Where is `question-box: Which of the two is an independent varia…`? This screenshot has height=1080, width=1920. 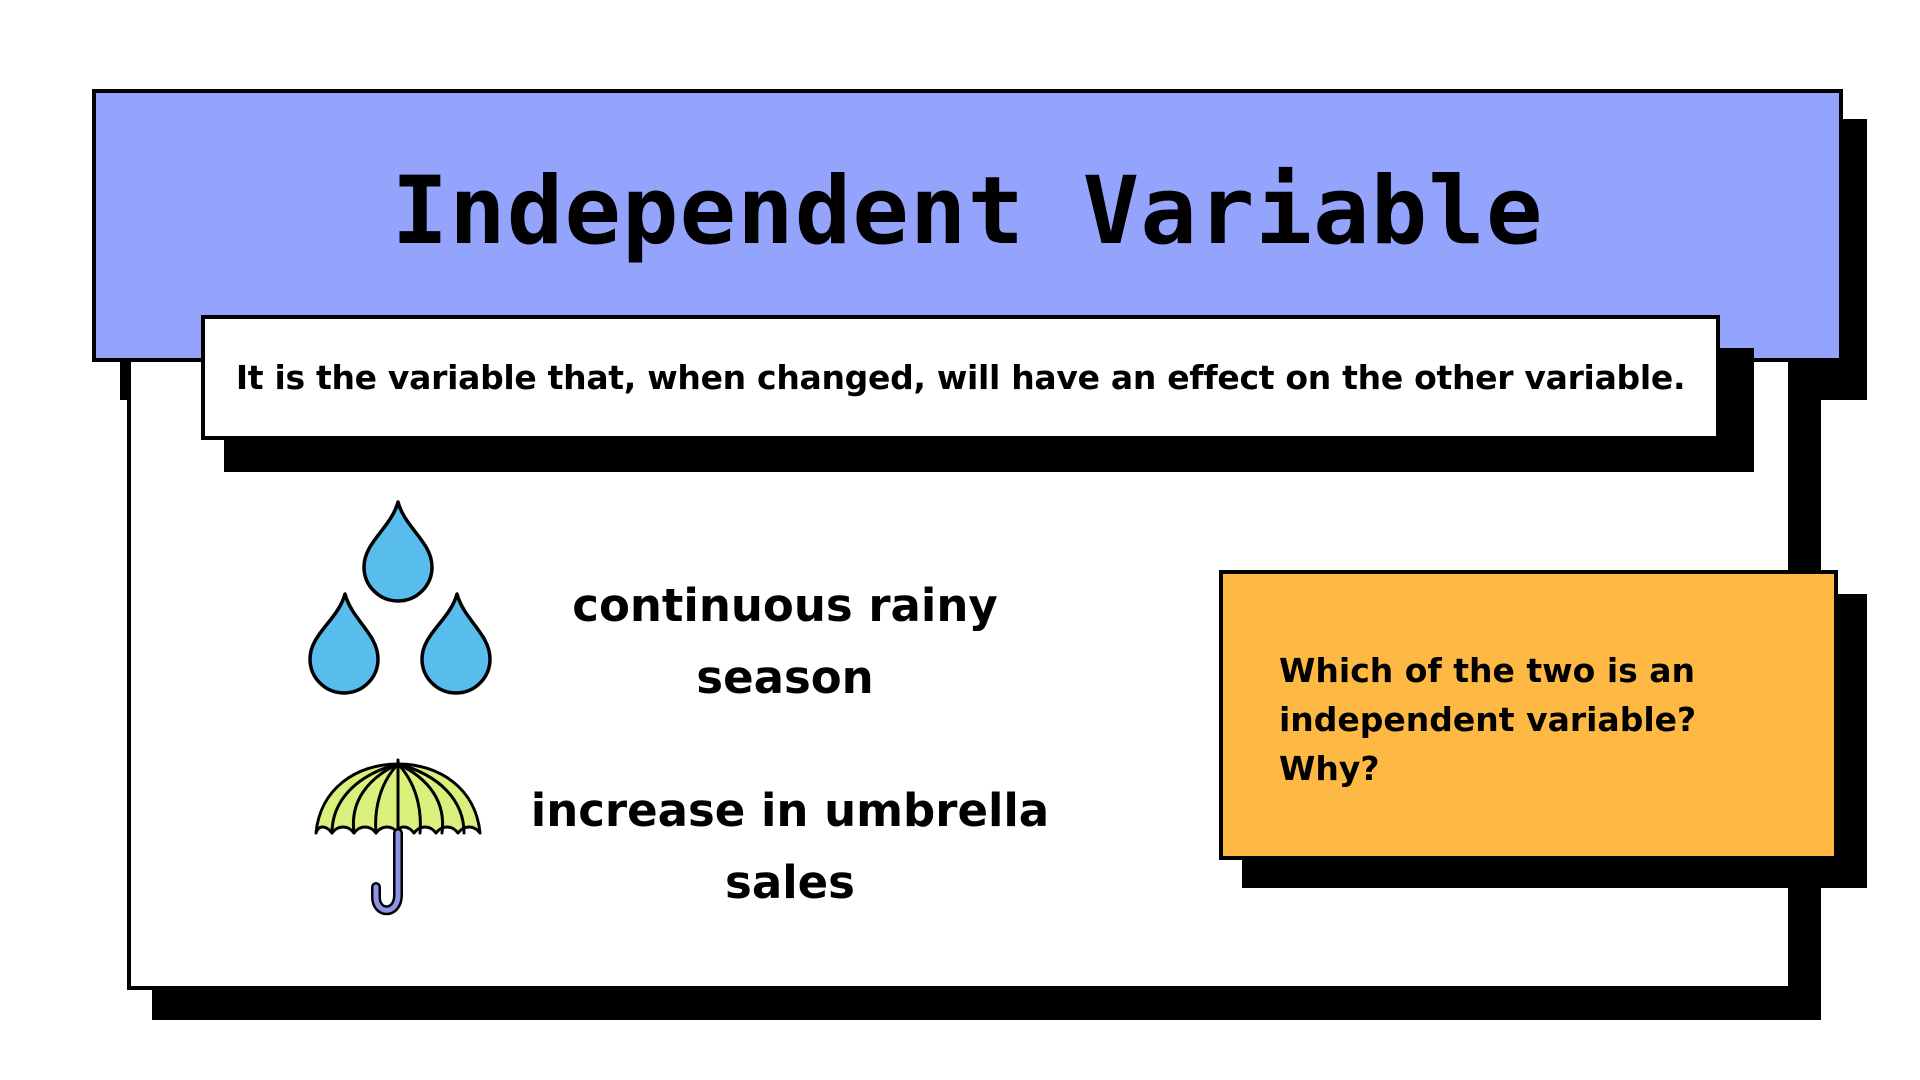 question-box: Which of the two is an independent varia… is located at coordinates (1528, 715).